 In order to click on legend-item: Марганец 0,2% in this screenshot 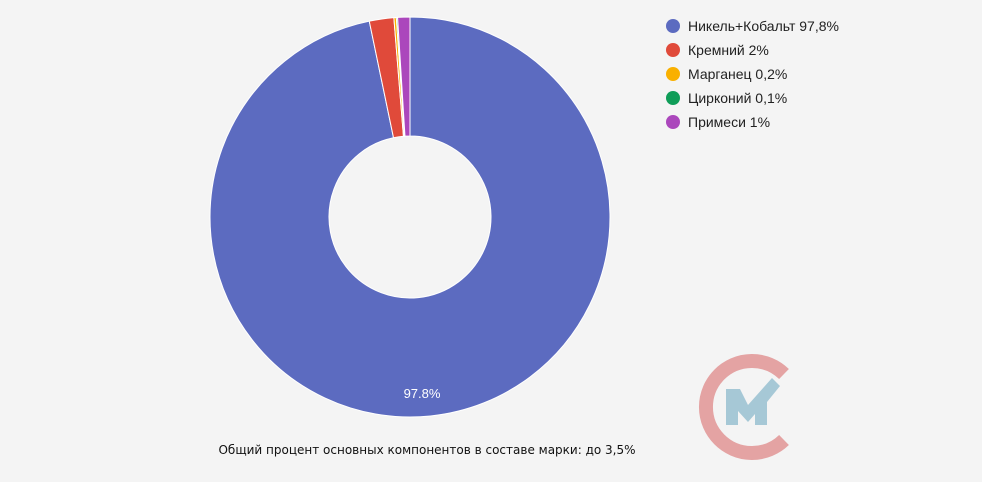, I will do `click(752, 74)`.